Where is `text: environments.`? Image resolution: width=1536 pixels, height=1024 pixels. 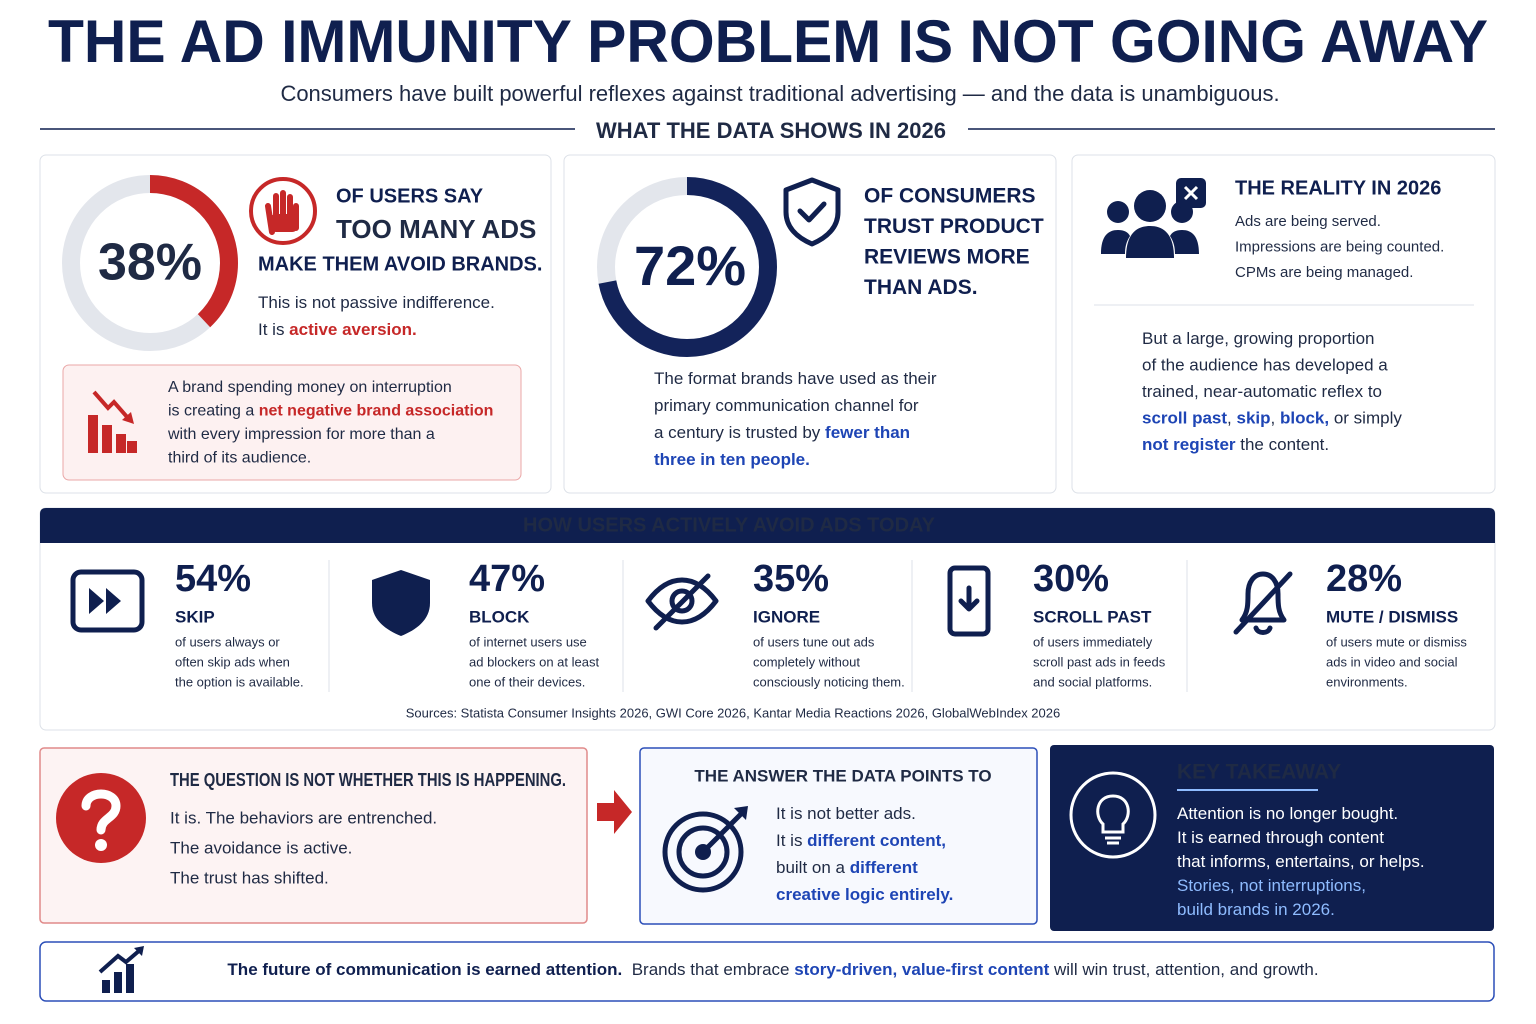
text: environments. is located at coordinates (1367, 681).